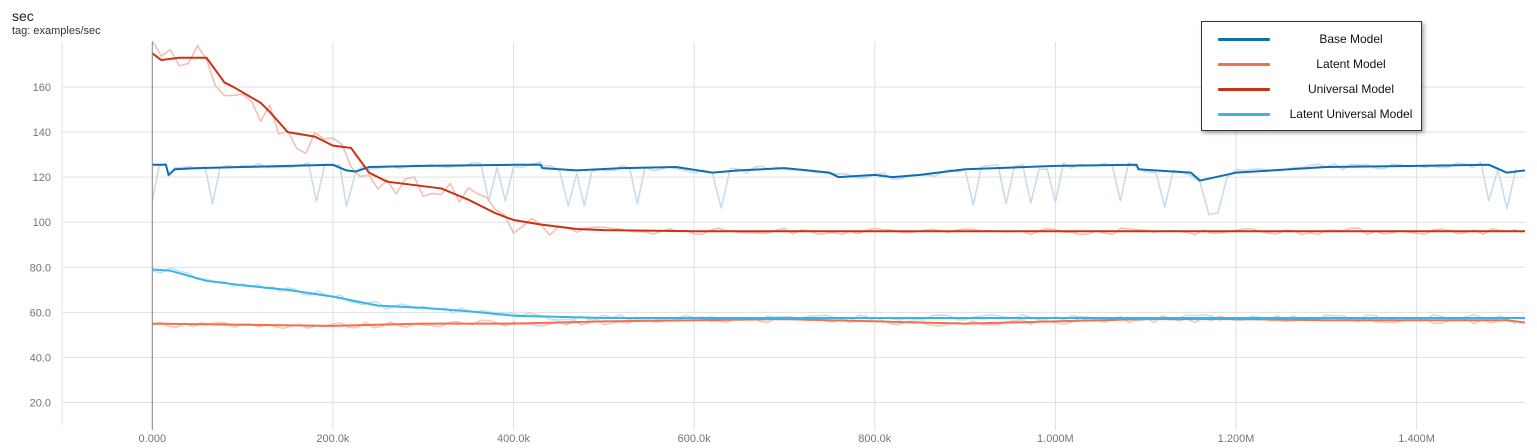 The image size is (1537, 448). What do you see at coordinates (1055, 439) in the screenshot?
I see `x-tick-label: 1.000M` at bounding box center [1055, 439].